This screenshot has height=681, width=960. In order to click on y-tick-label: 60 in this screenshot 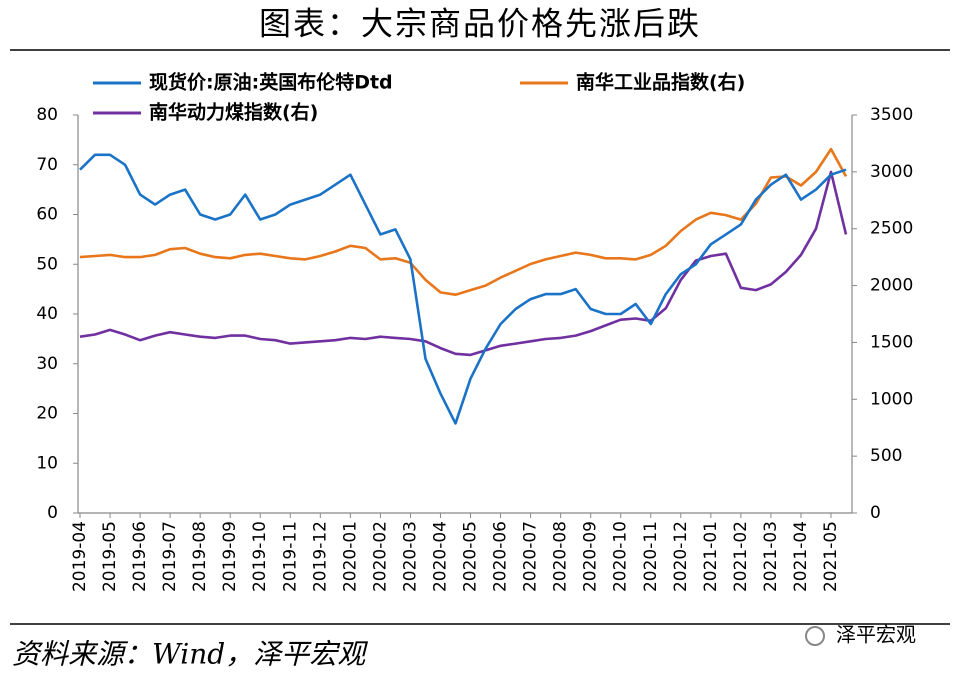, I will do `click(47, 215)`.